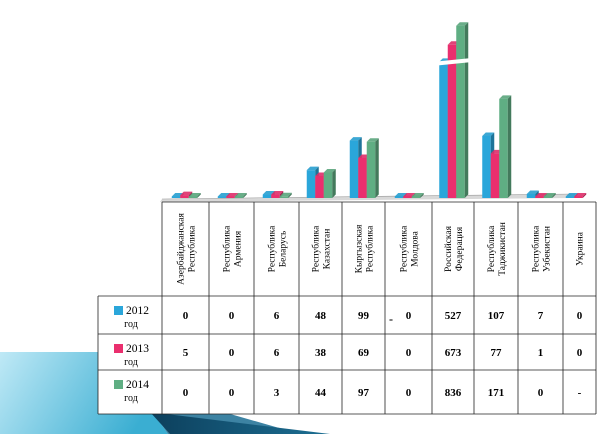 This screenshot has width=599, height=434. I want to click on category-label: АзербайджанскаяРеспублика, so click(187, 249).